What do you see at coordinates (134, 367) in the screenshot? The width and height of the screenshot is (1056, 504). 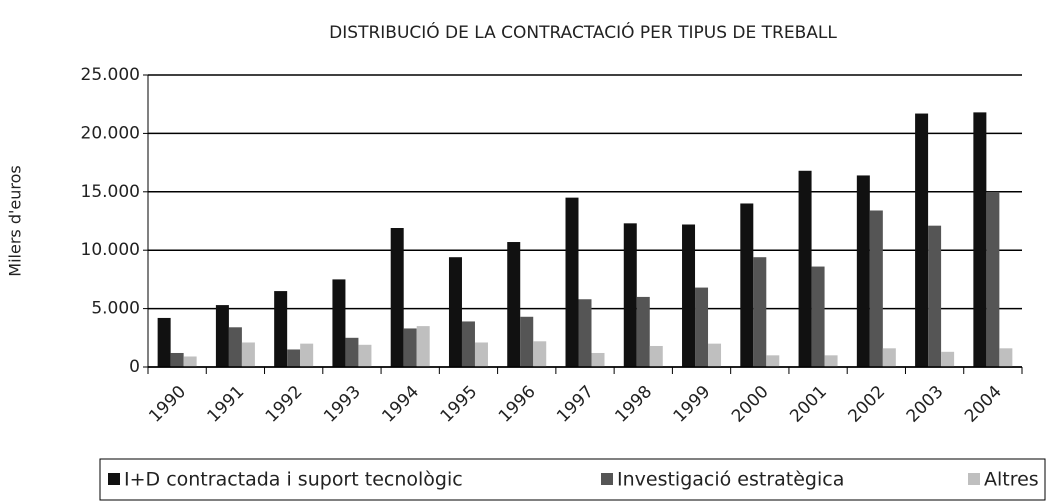 I see `y-tick-label: 0` at bounding box center [134, 367].